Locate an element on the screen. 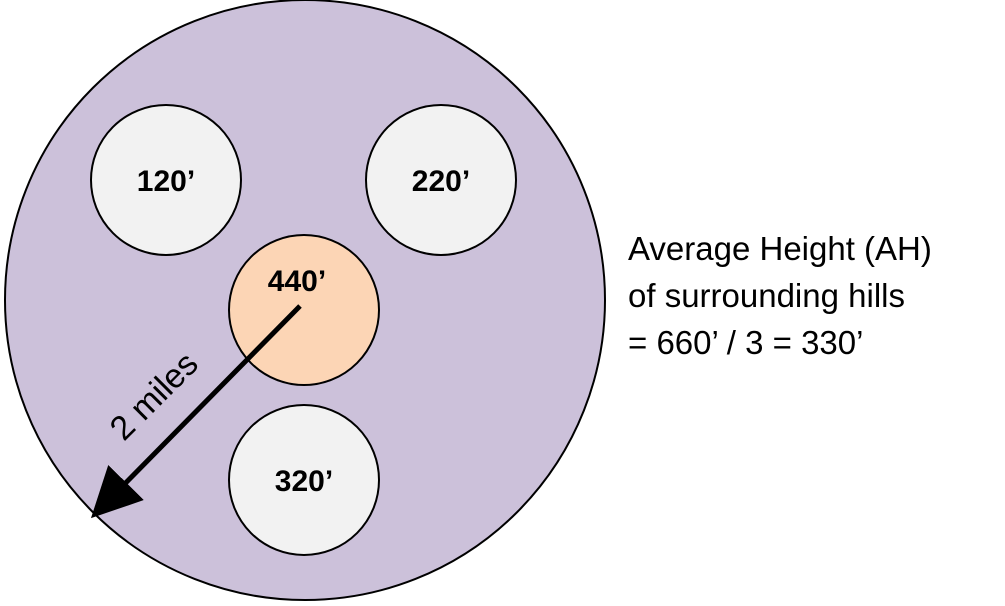 The height and width of the screenshot is (606, 1005). hill-440-center: 440’ is located at coordinates (304, 310).